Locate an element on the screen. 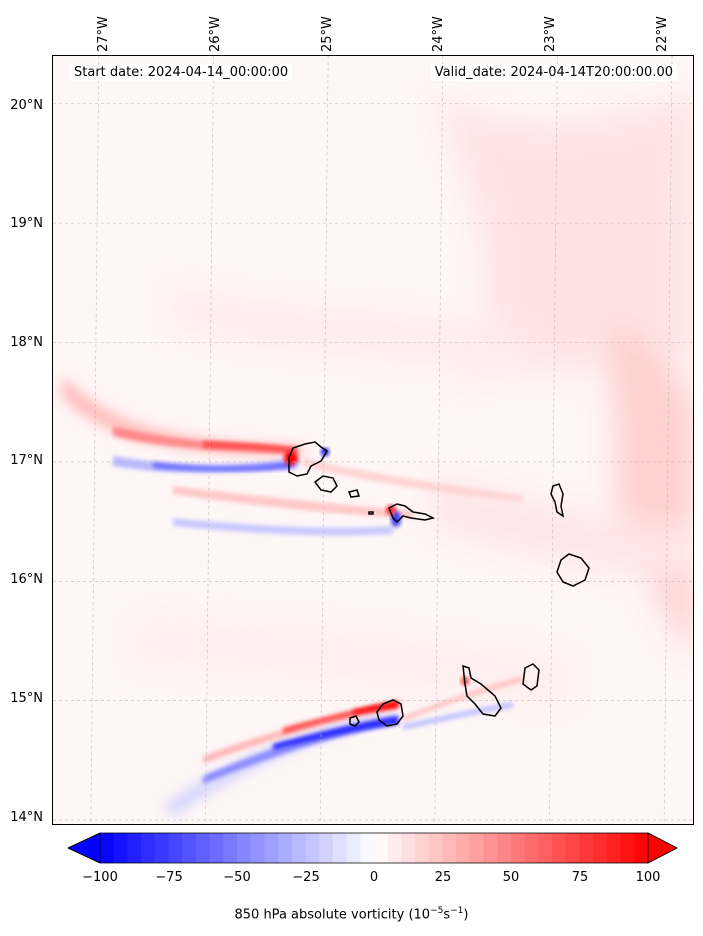 The height and width of the screenshot is (936, 703). island-maio is located at coordinates (531, 677).